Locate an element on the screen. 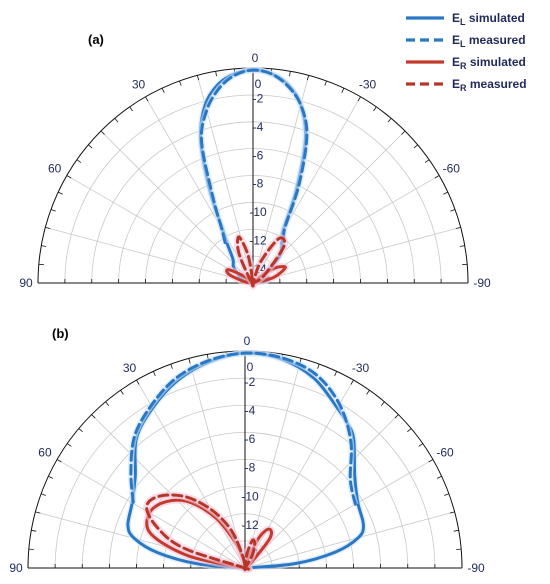 The height and width of the screenshot is (584, 550). legend-label: EL simulated is located at coordinates (488, 19).